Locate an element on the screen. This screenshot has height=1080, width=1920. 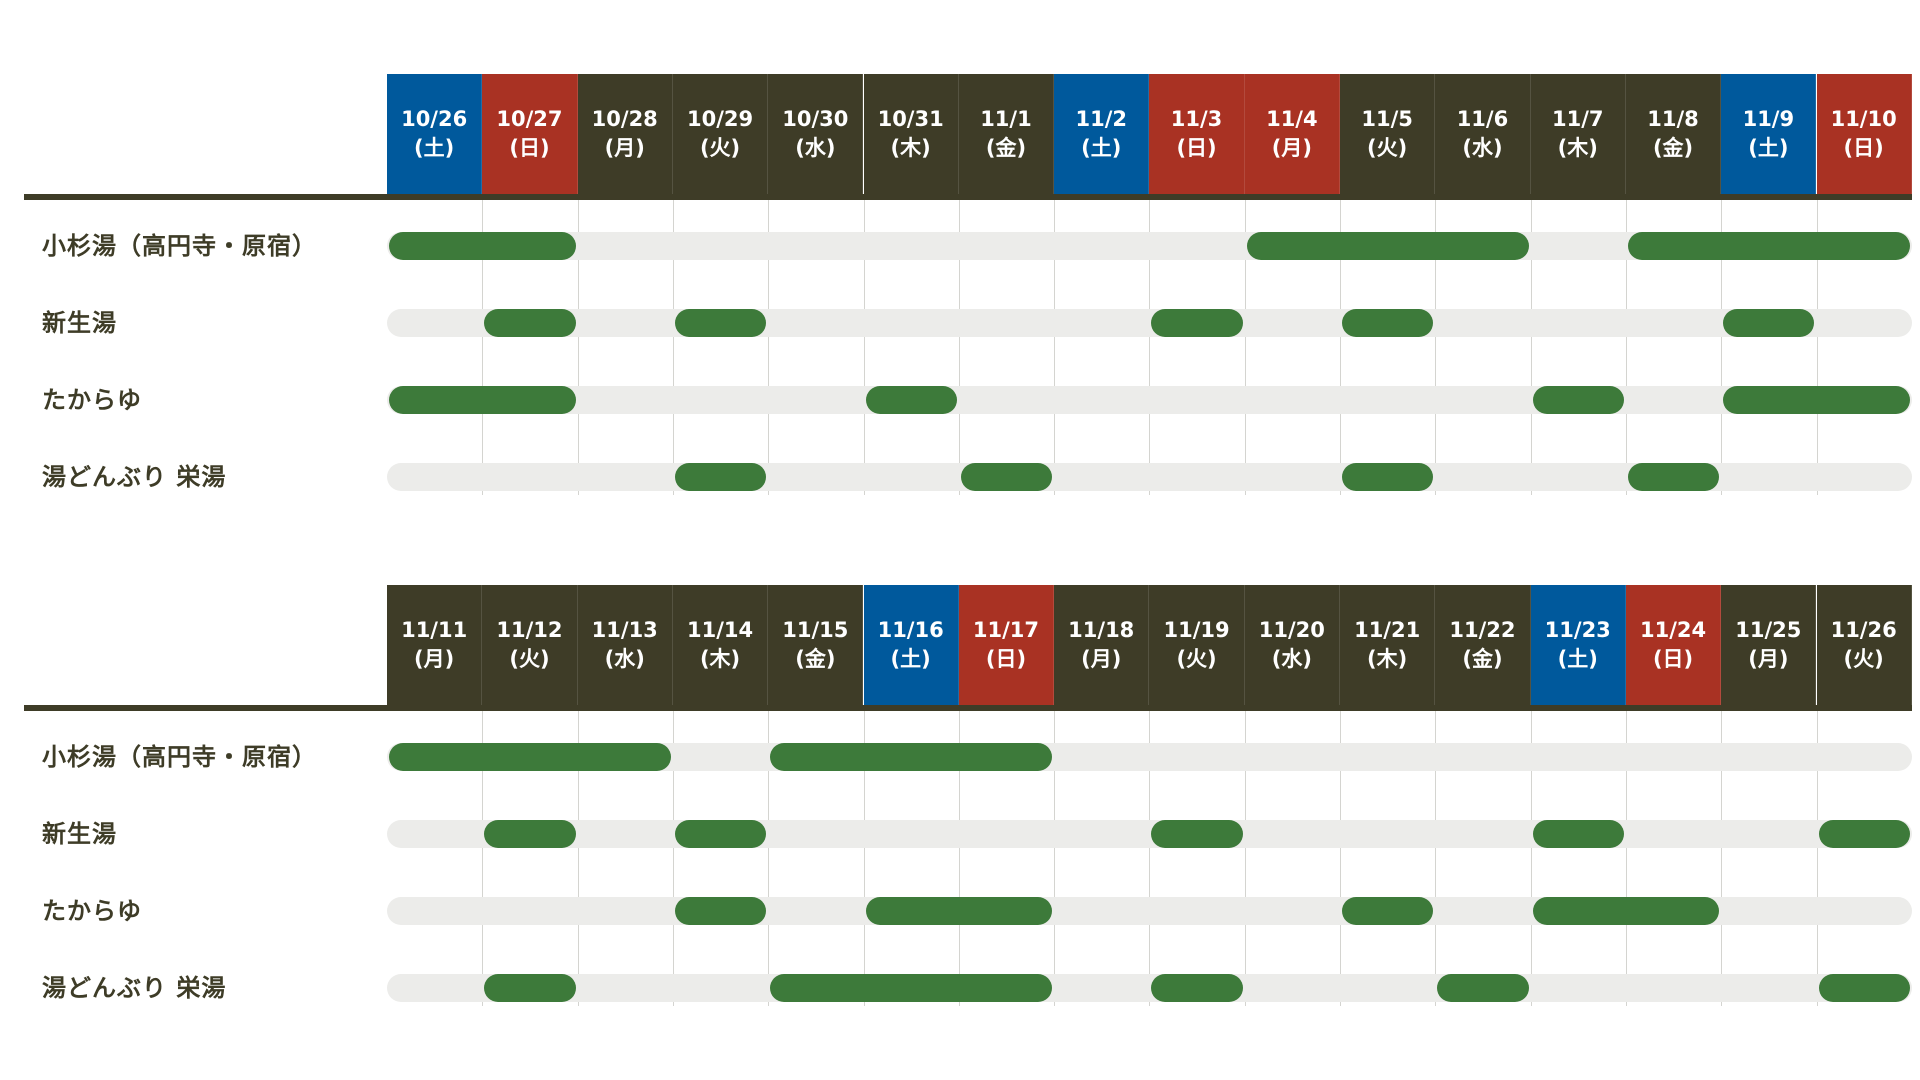
date-label: 11/3 is located at coordinates (1196, 119).